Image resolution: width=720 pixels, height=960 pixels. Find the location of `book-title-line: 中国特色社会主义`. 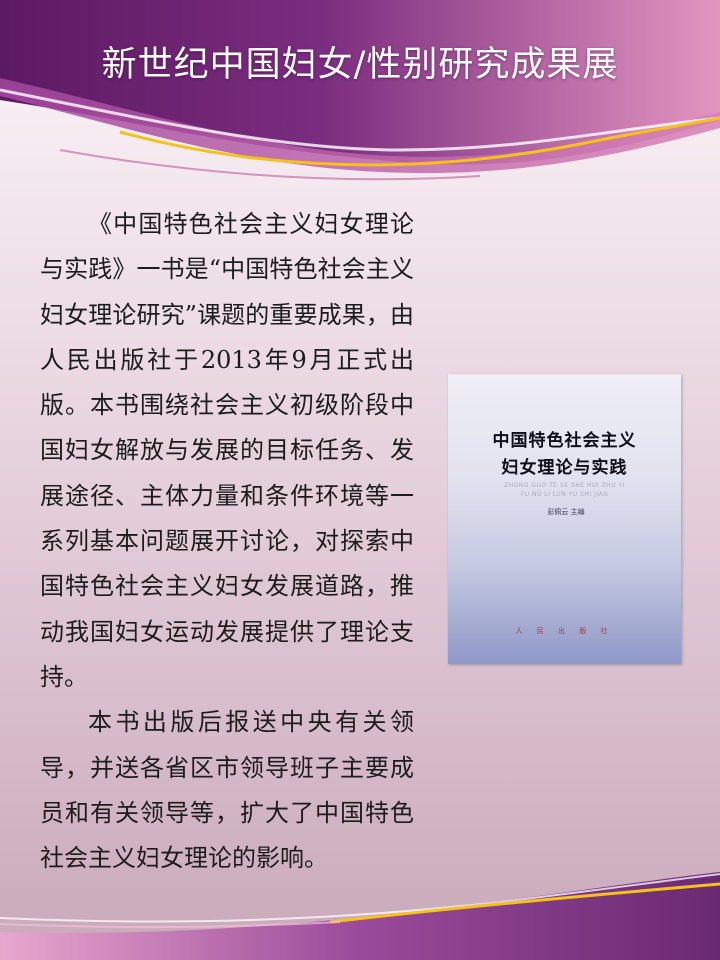

book-title-line: 中国特色社会主义 is located at coordinates (564, 441).